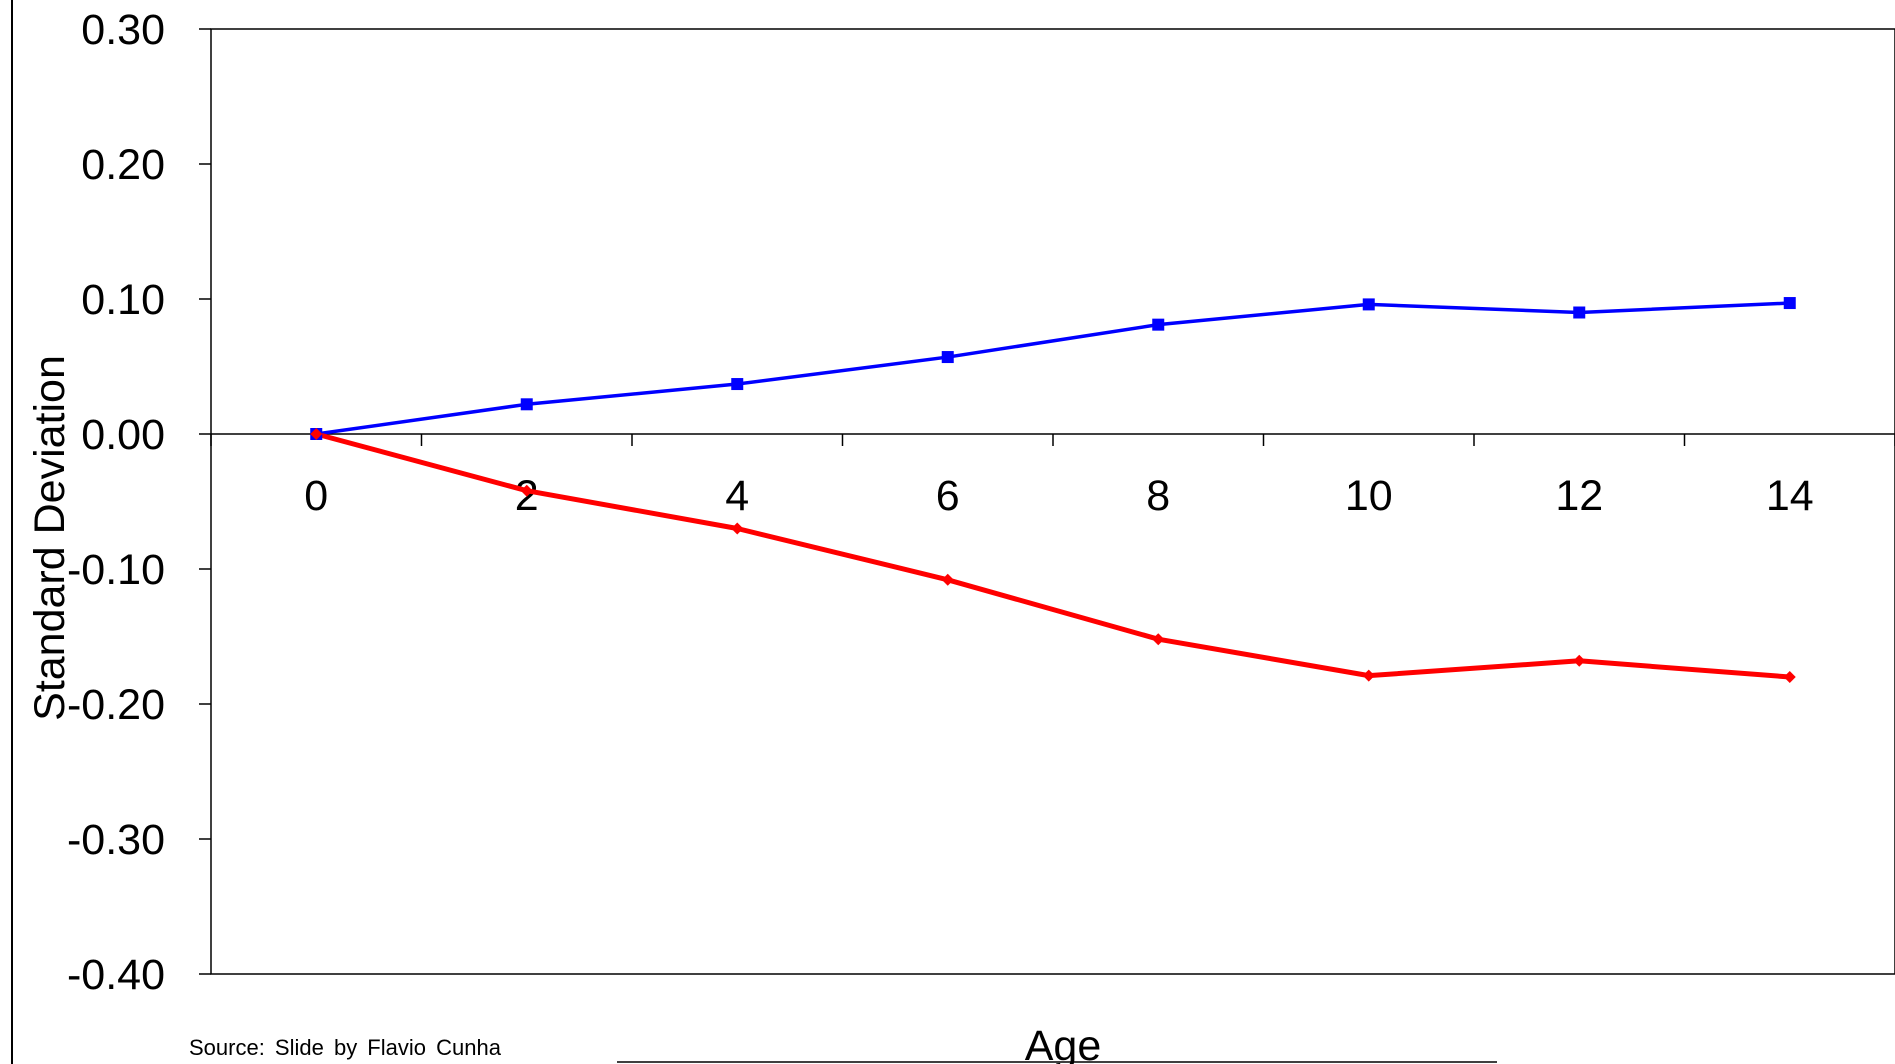 This screenshot has width=1895, height=1064. Describe the element at coordinates (345, 1047) in the screenshot. I see `source-note: Source: Slide by Flavio Cunha` at that location.